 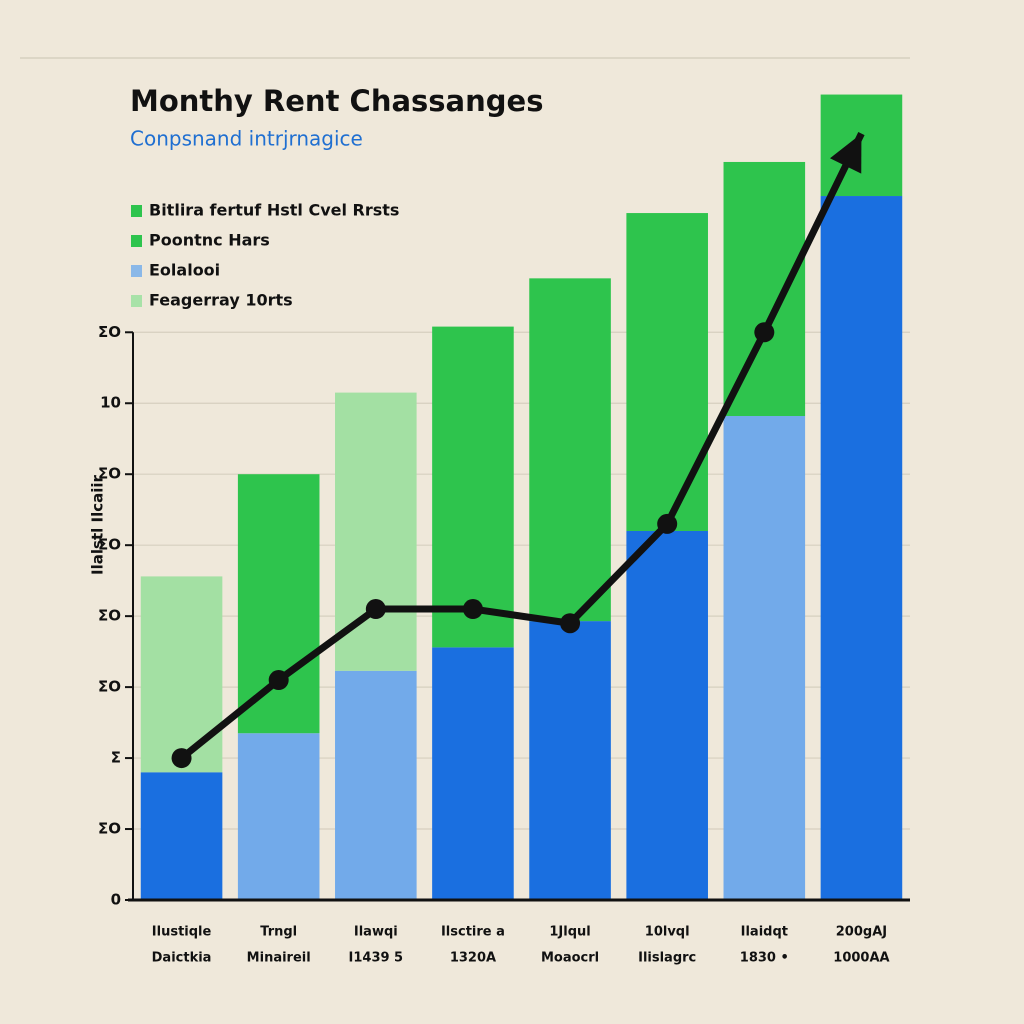 I want to click on x-tick-sublabel: Minaireil, so click(x=279, y=958).